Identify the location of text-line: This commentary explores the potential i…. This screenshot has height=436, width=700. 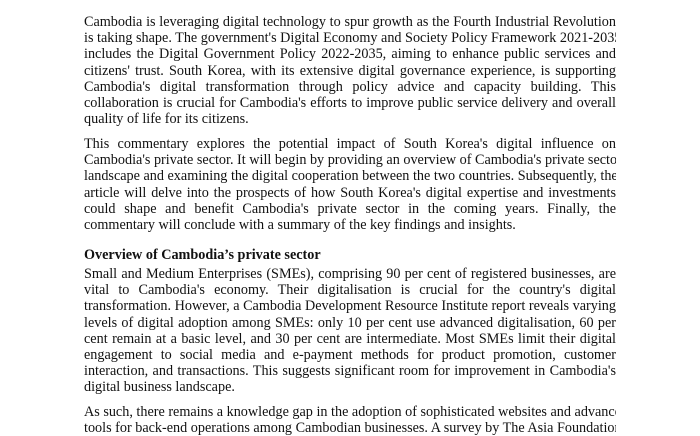
(350, 144).